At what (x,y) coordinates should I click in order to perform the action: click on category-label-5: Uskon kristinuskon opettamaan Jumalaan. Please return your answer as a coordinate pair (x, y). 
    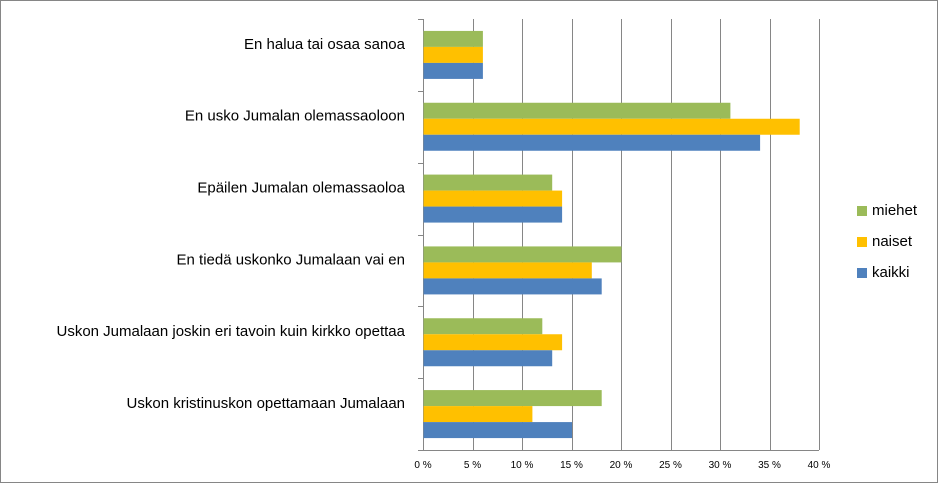
    Looking at the image, I should click on (266, 403).